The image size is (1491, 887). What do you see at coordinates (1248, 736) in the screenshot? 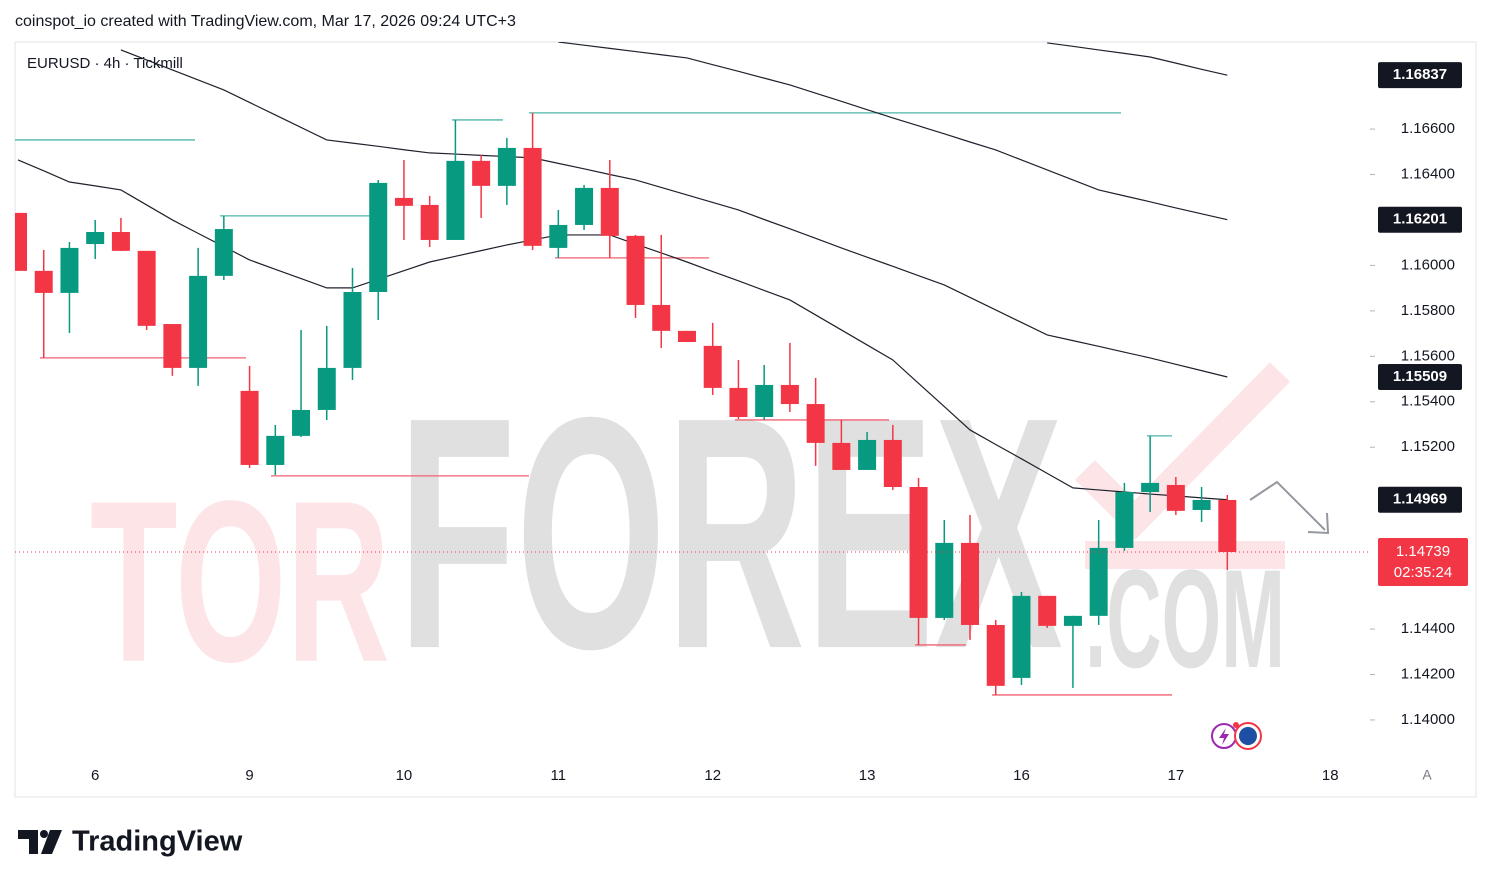
I see `eu-flag` at bounding box center [1248, 736].